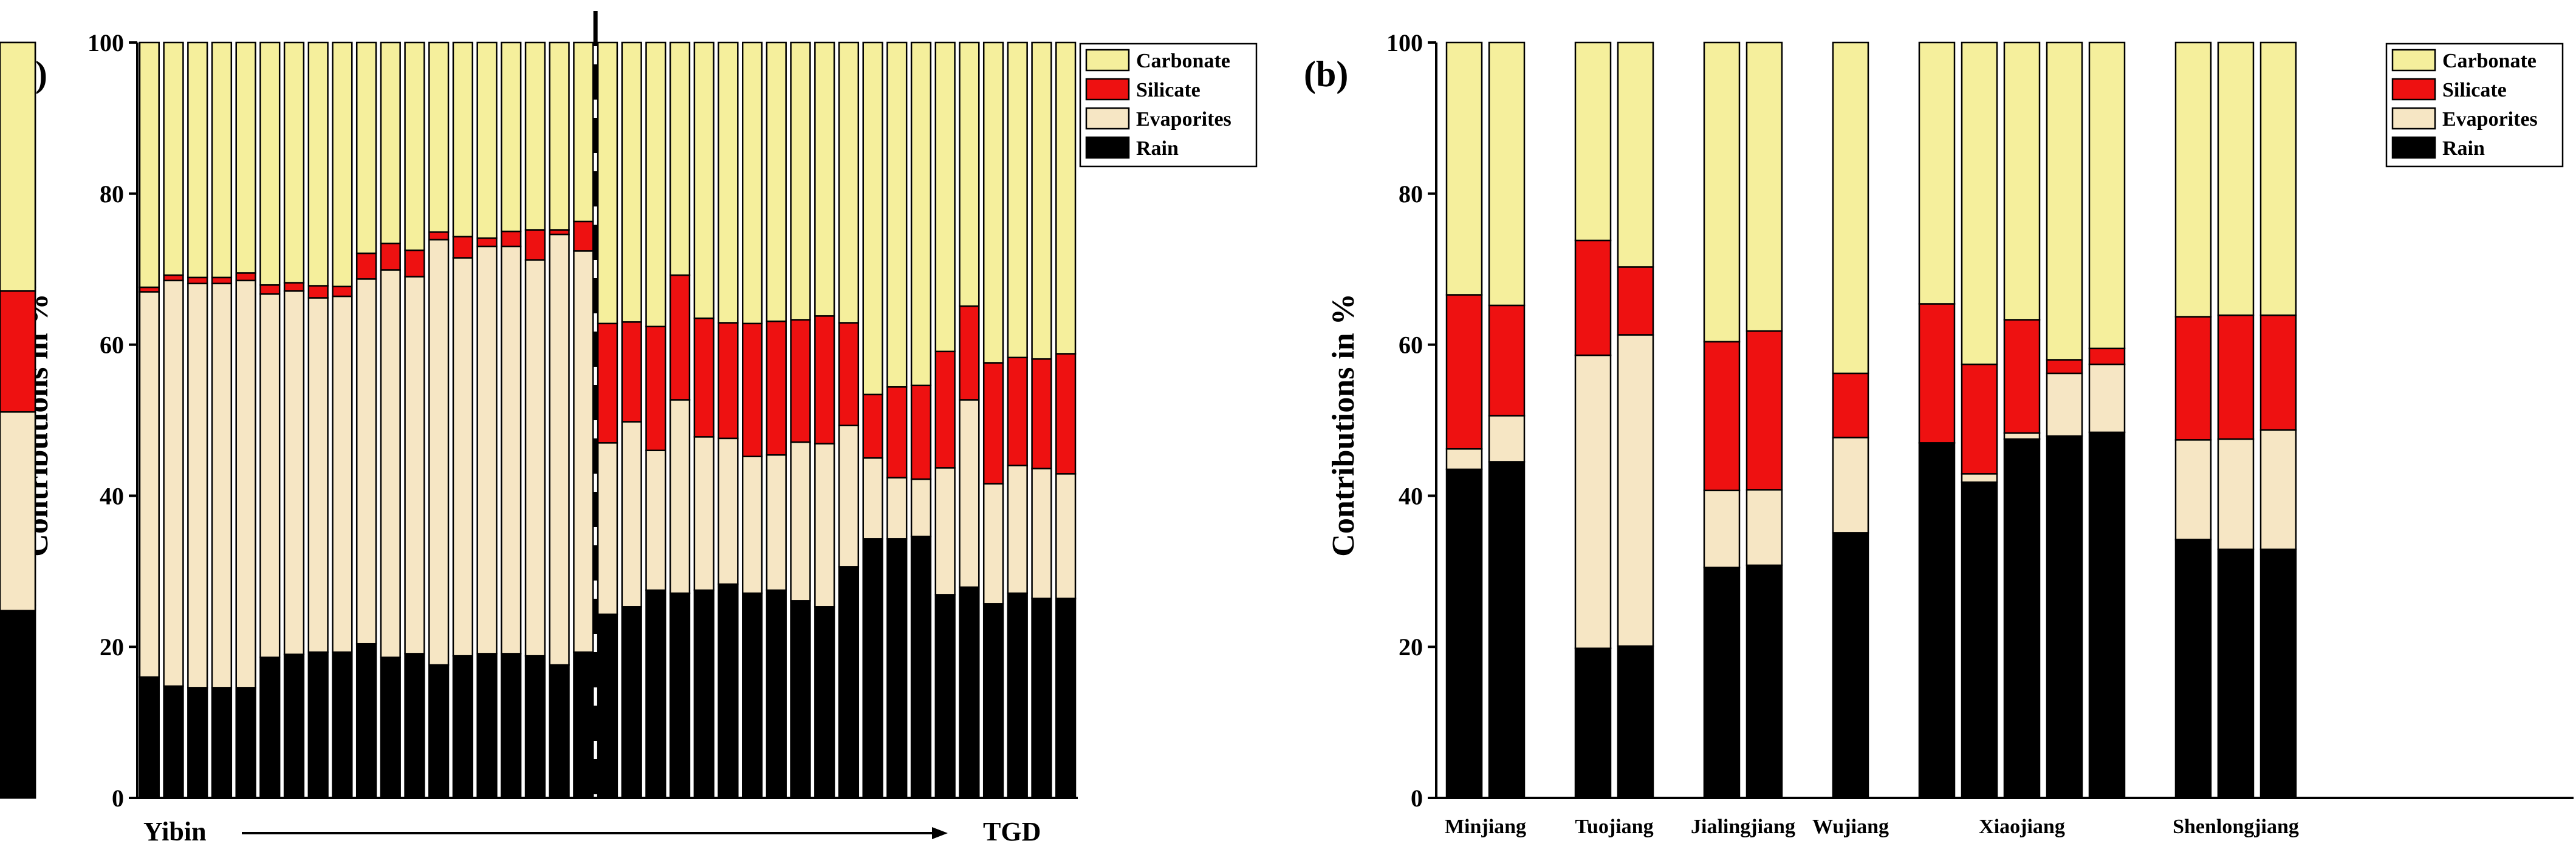  I want to click on bar-0-24-rain, so click(728, 691).